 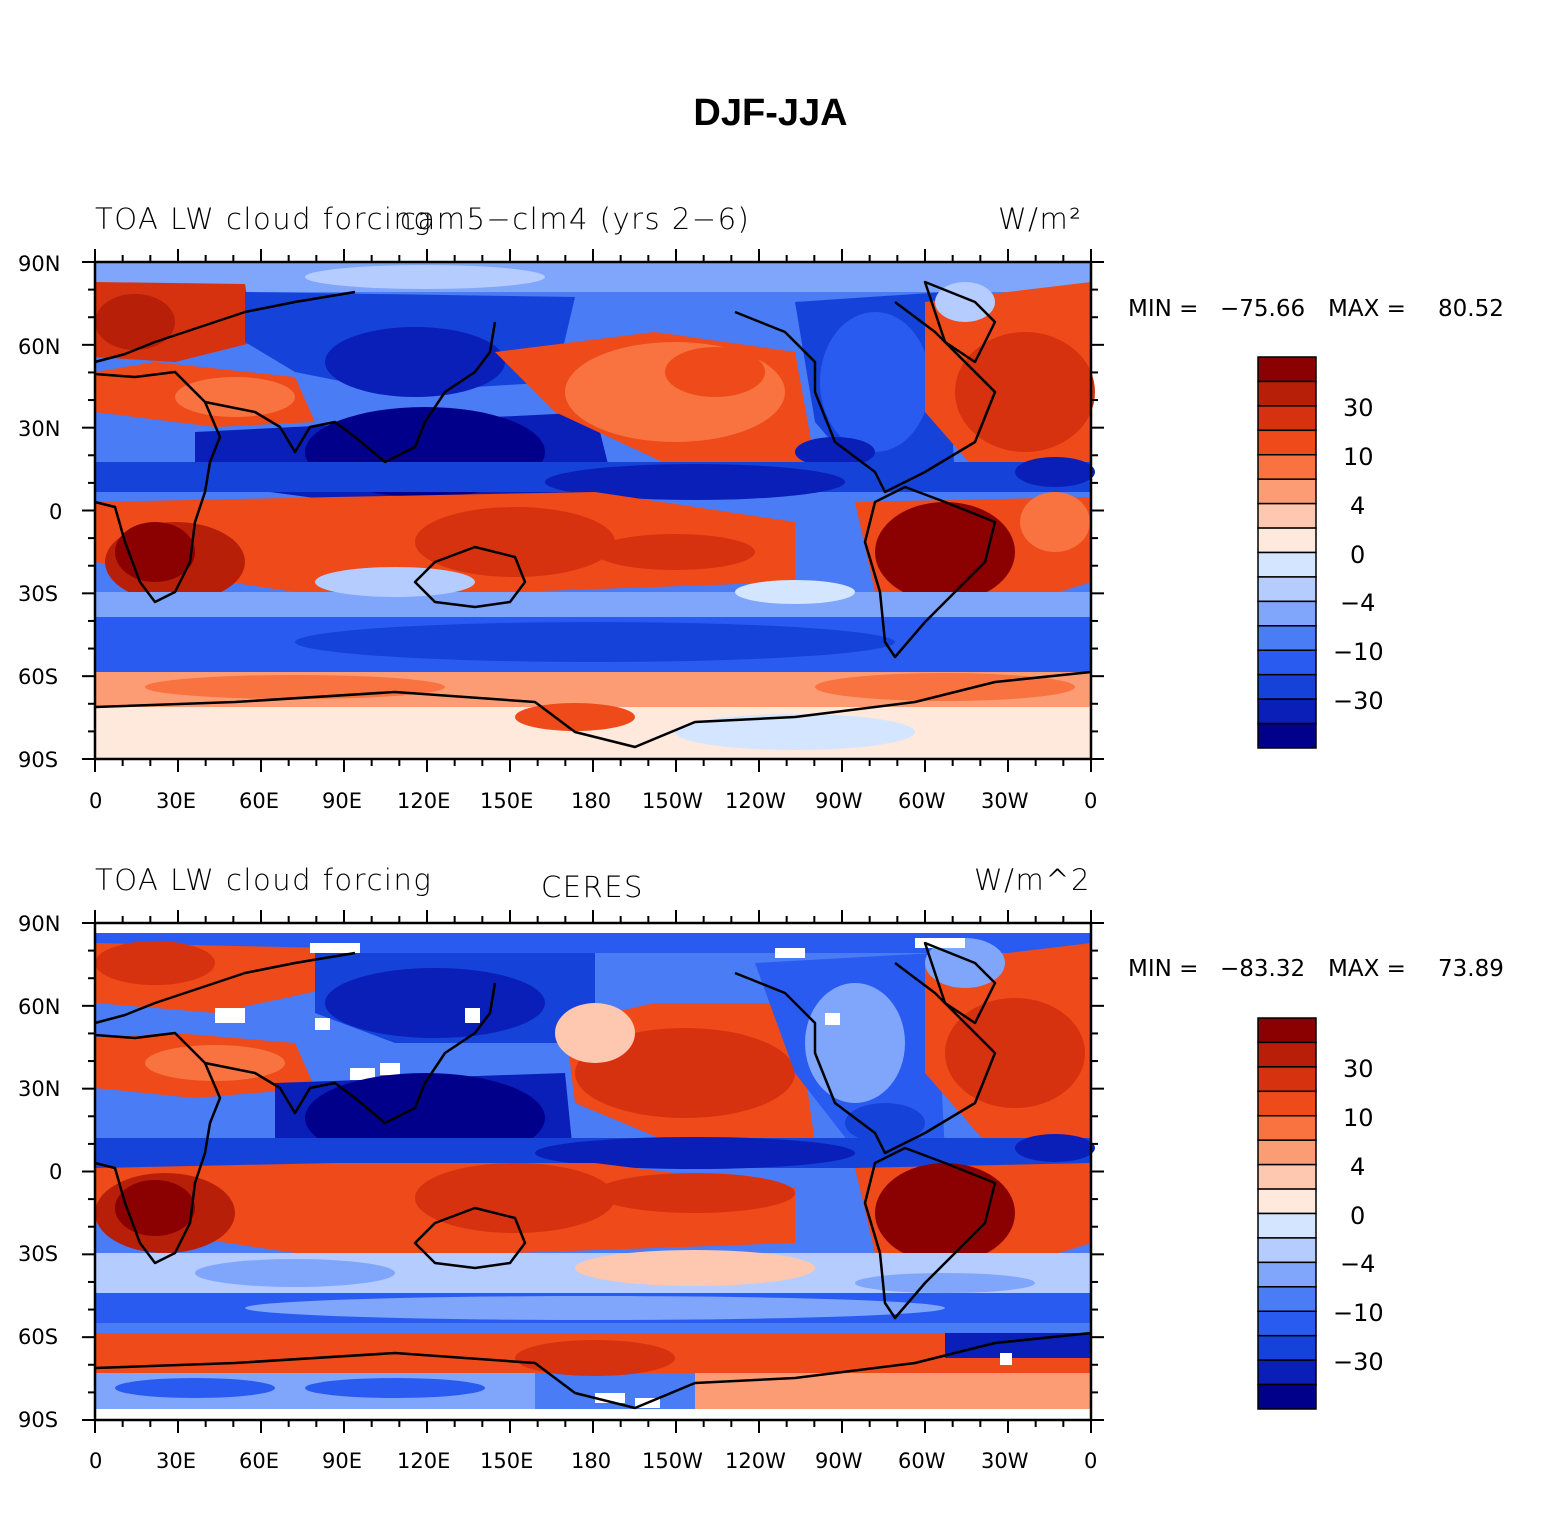 What do you see at coordinates (342, 801) in the screenshot?
I see `panel-1-lon-label: 90E` at bounding box center [342, 801].